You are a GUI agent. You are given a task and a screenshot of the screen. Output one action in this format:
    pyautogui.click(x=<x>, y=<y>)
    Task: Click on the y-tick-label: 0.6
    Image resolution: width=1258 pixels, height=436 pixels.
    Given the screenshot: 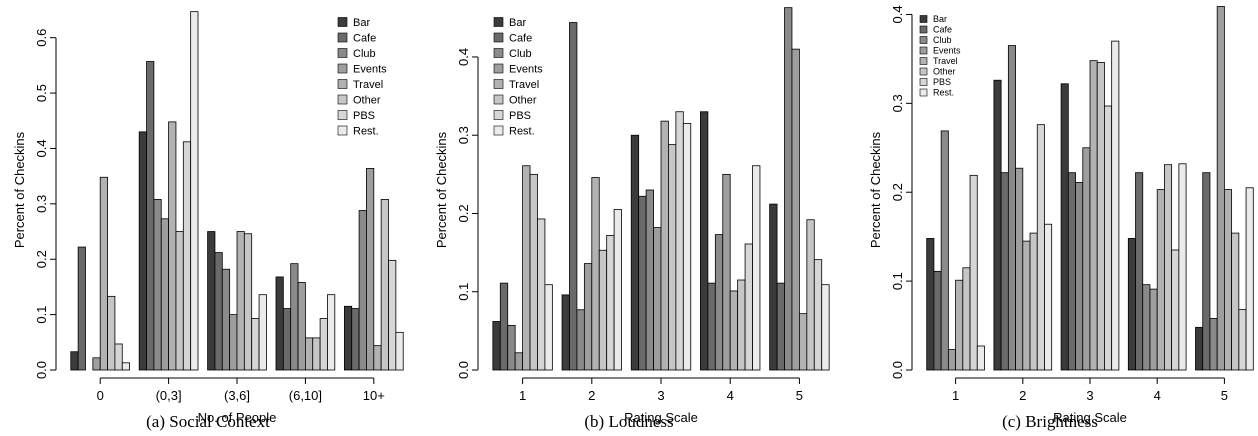 What is the action you would take?
    pyautogui.click(x=41, y=38)
    